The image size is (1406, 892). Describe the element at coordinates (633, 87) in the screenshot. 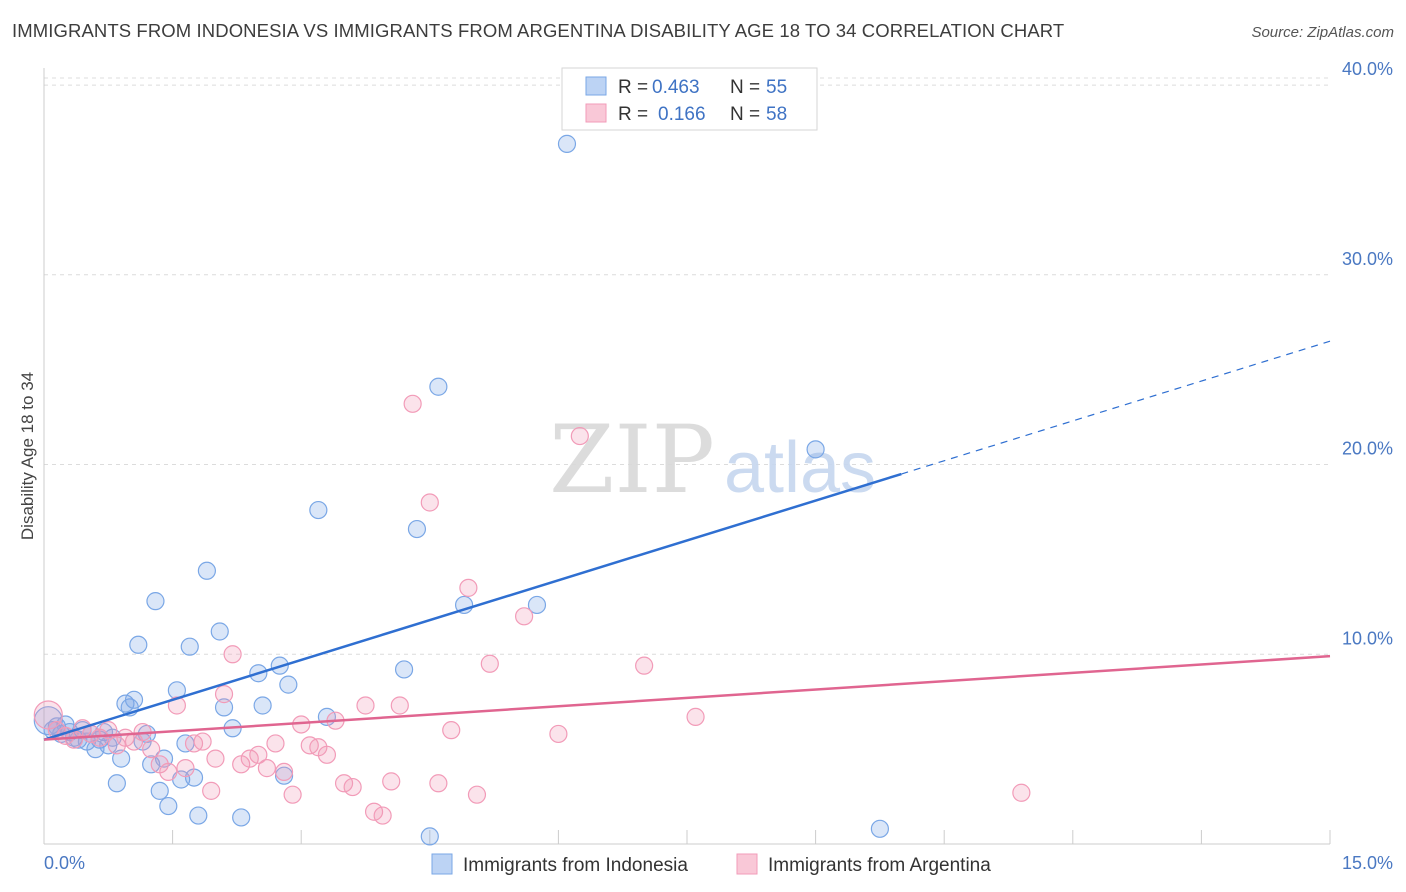

I see `legend-r-label-indonesia: R =` at that location.